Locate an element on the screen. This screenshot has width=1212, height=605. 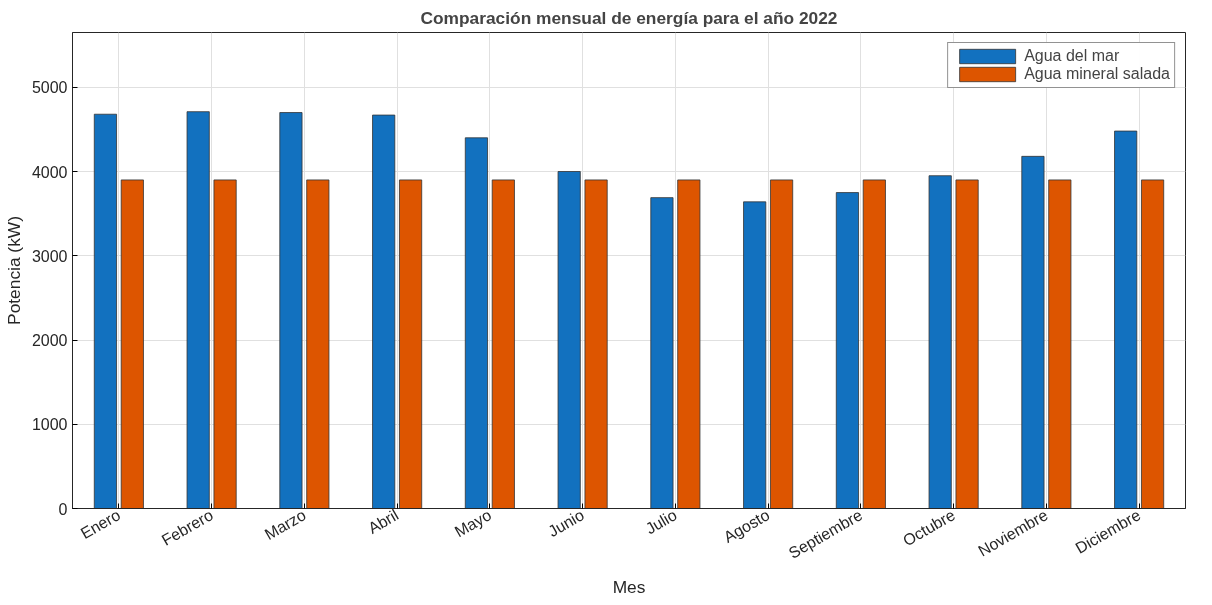
x-axis-title: Mes is located at coordinates (629, 587).